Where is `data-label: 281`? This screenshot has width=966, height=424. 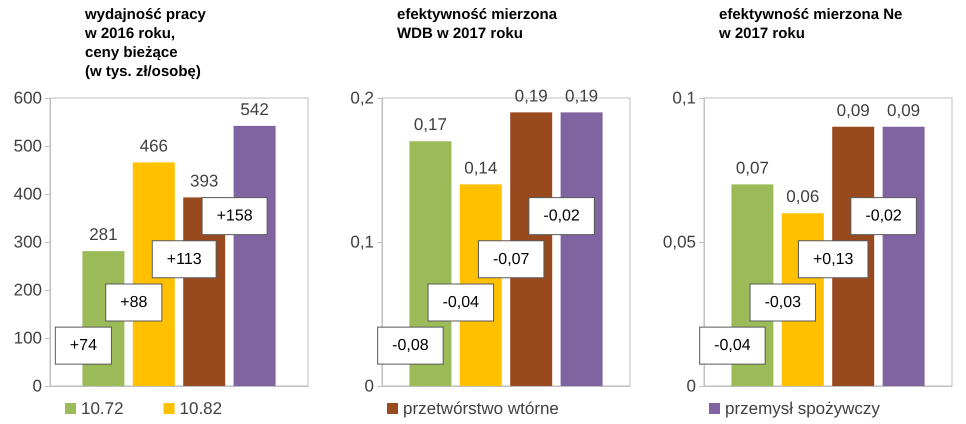
data-label: 281 is located at coordinates (103, 234).